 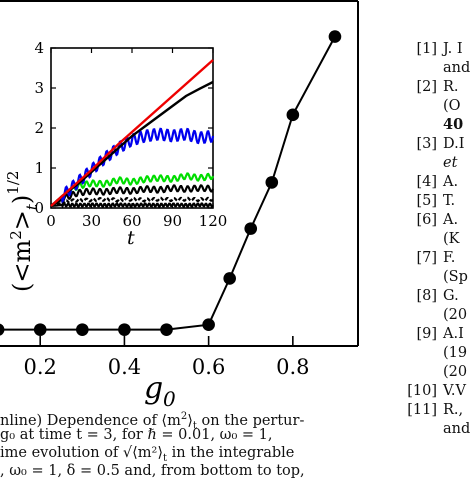 I want to click on inset-x-tick-label: 60, so click(x=131, y=221).